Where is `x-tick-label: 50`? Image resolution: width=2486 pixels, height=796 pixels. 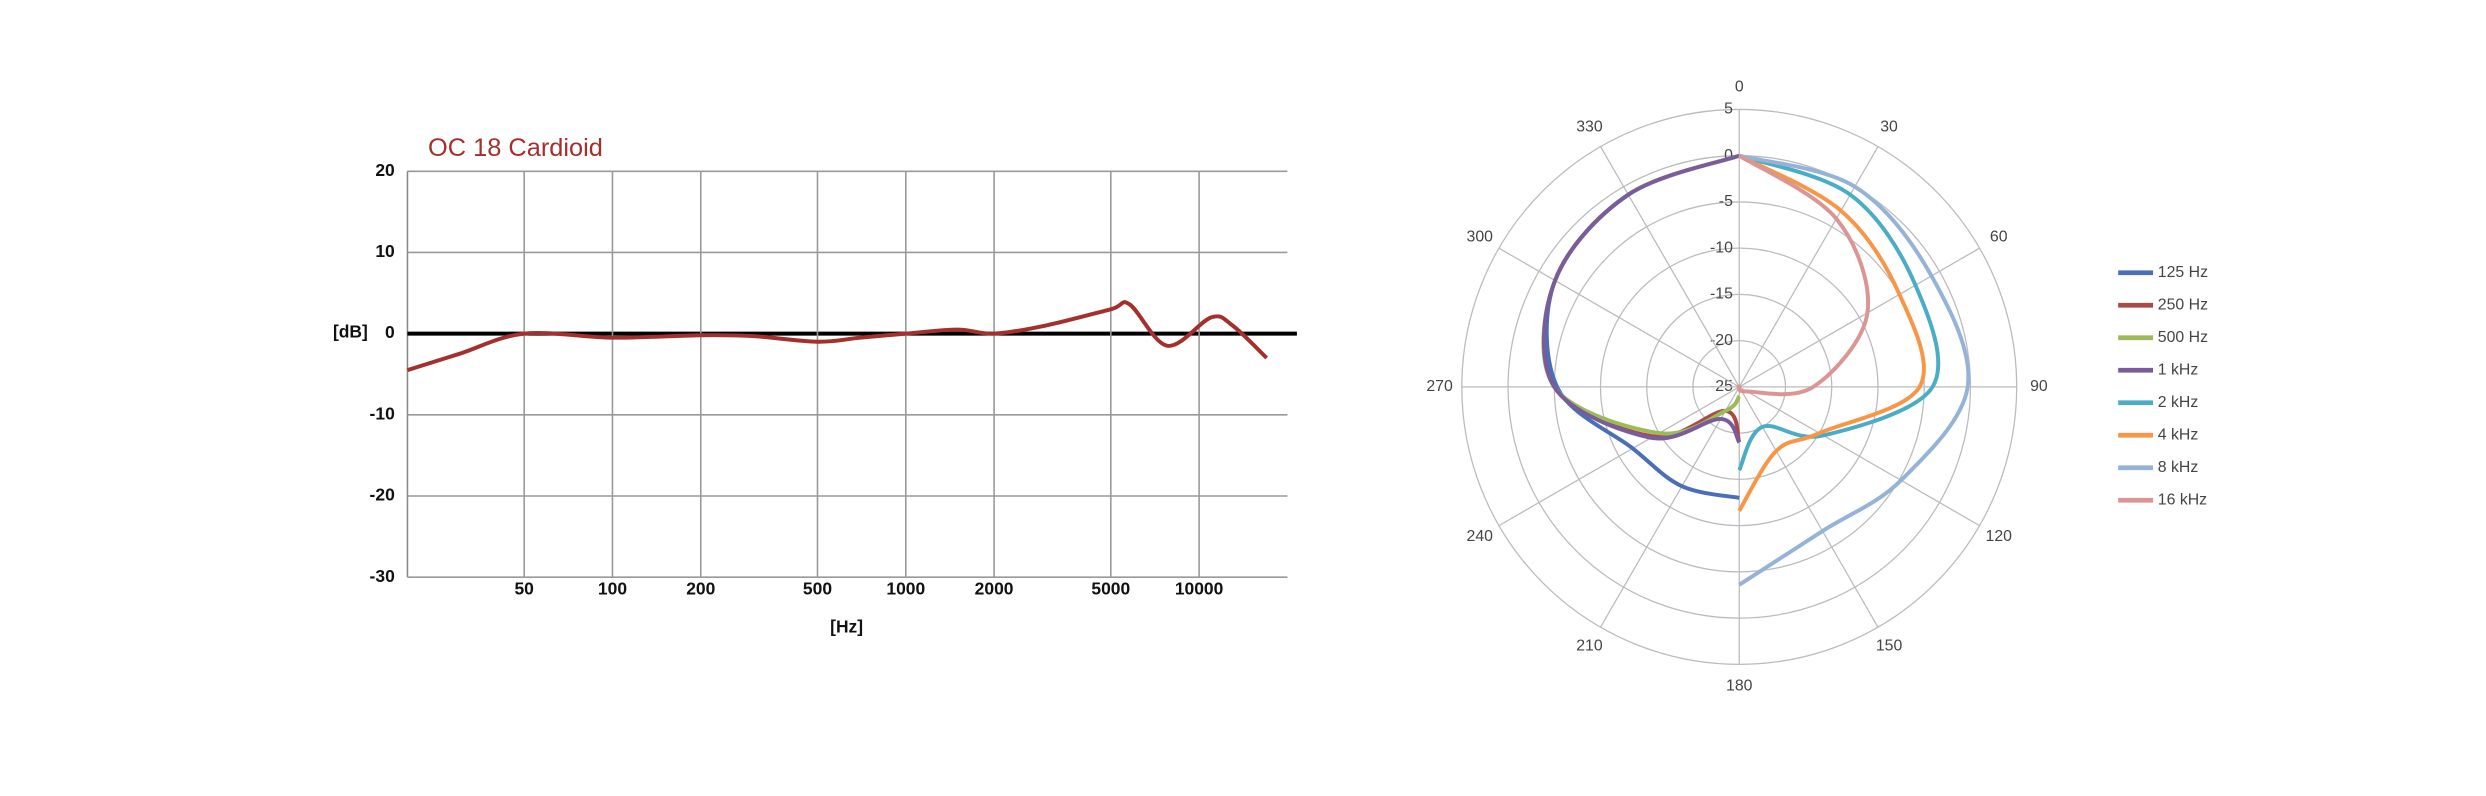
x-tick-label: 50 is located at coordinates (523, 588).